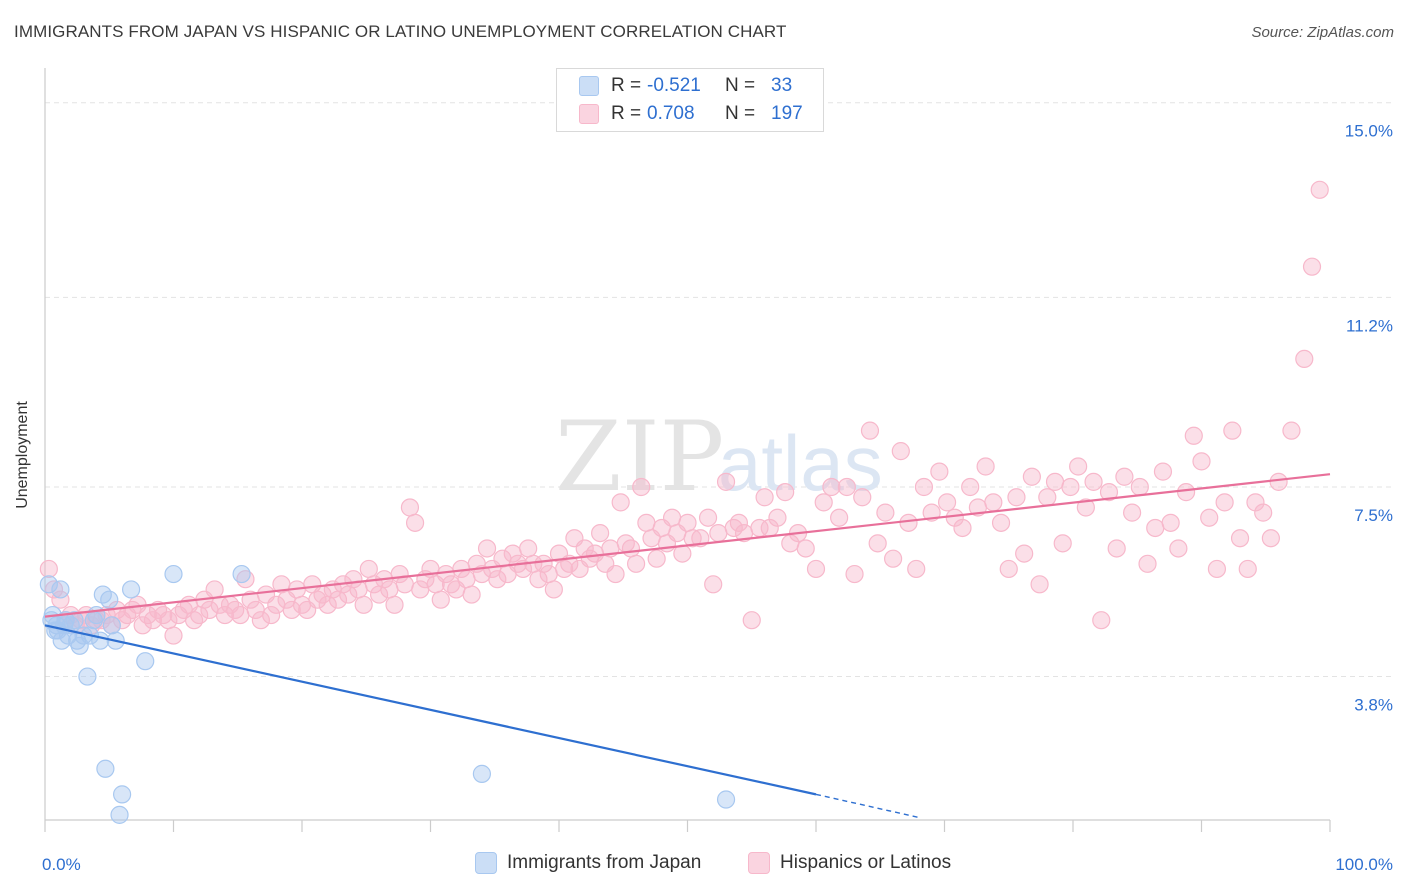 Image resolution: width=1406 pixels, height=892 pixels. What do you see at coordinates (486, 863) in the screenshot?
I see `japan-legend-swatch` at bounding box center [486, 863].